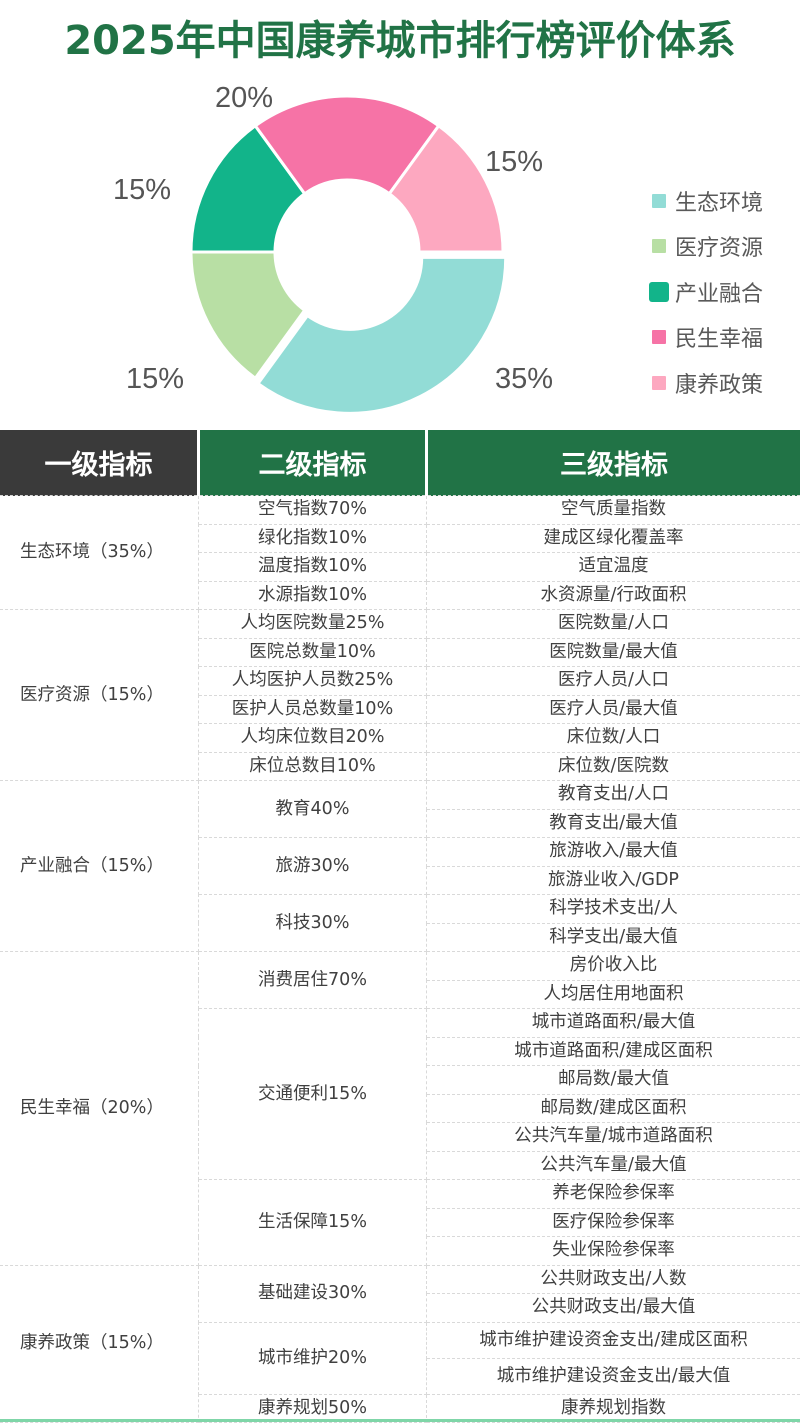 This screenshot has width=800, height=1423. Describe the element at coordinates (313, 538) in the screenshot. I see `level2-cell: 绿化指数10%` at that location.